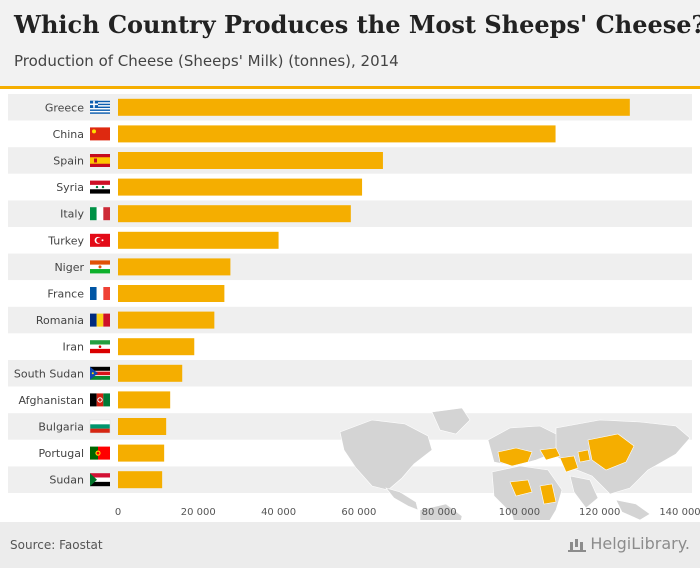  I want to click on category-label: Spain, so click(68, 161).